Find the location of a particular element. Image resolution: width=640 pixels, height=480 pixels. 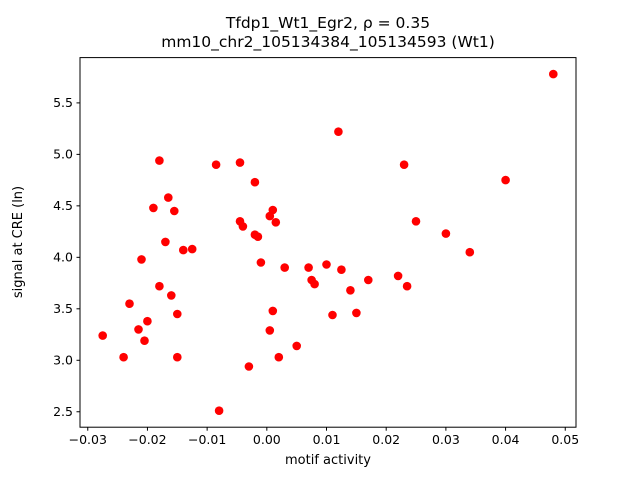

x-axis-label: motif activity is located at coordinates (328, 460).